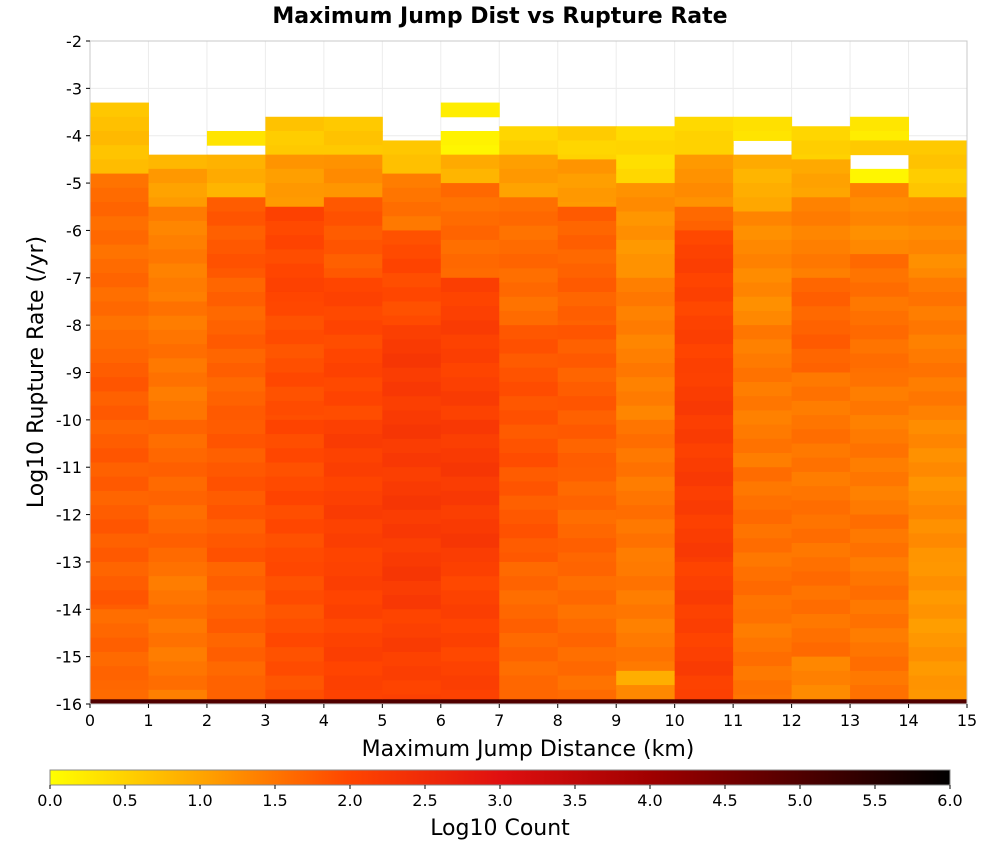  What do you see at coordinates (724, 800) in the screenshot?
I see `colorbar-tick-label: 4.5` at bounding box center [724, 800].